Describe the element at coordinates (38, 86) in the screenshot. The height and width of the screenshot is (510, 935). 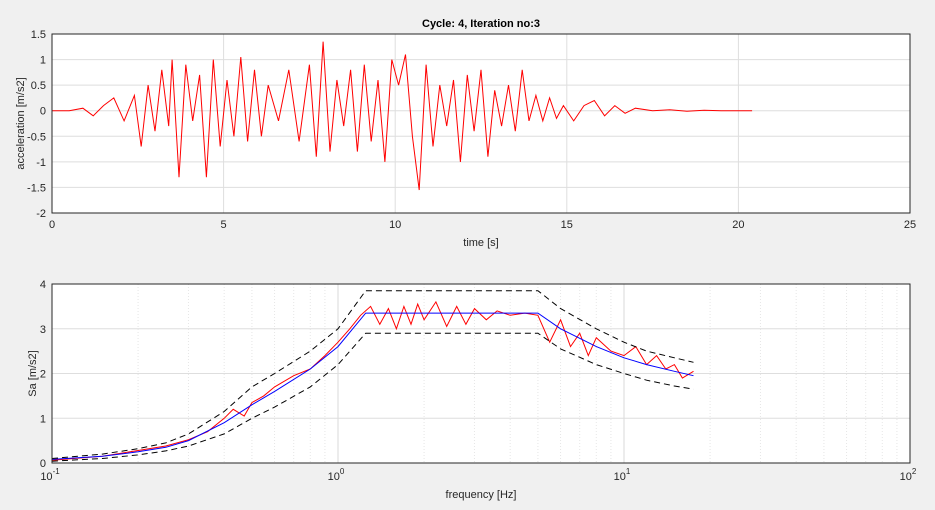
I see `y-tick-label: 0.5` at that location.